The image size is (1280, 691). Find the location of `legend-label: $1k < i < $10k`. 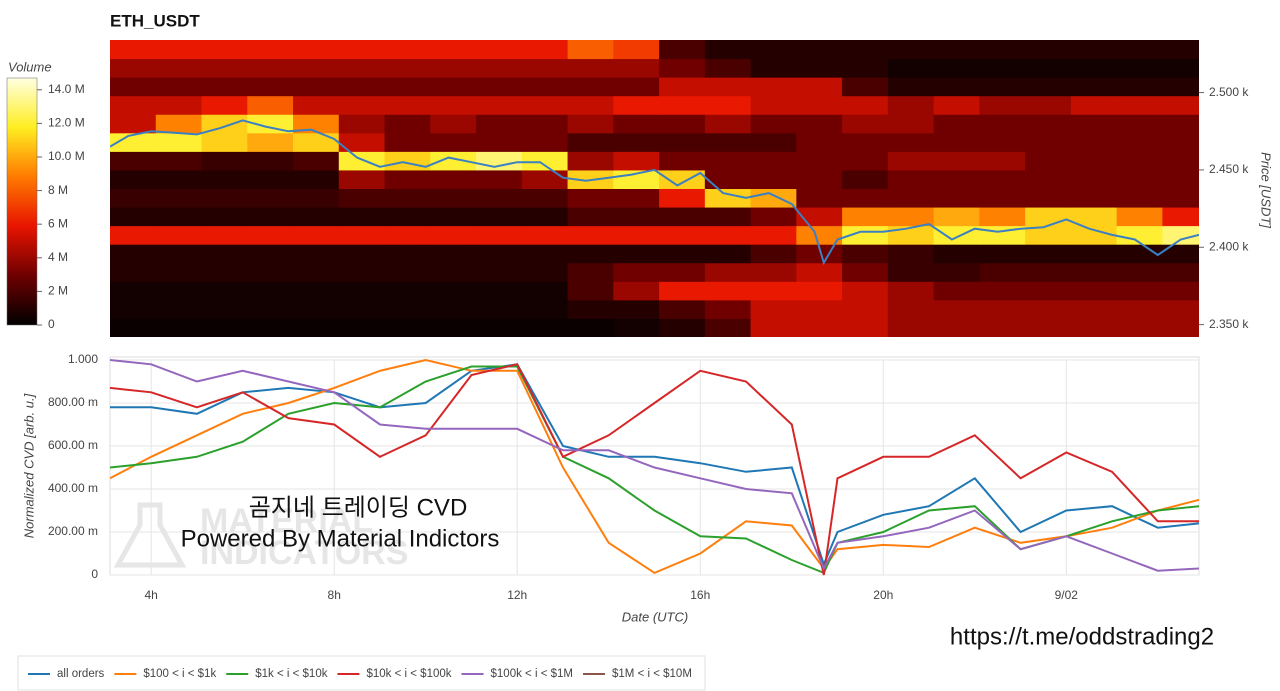

legend-label: $1k < i < $10k is located at coordinates (291, 674).